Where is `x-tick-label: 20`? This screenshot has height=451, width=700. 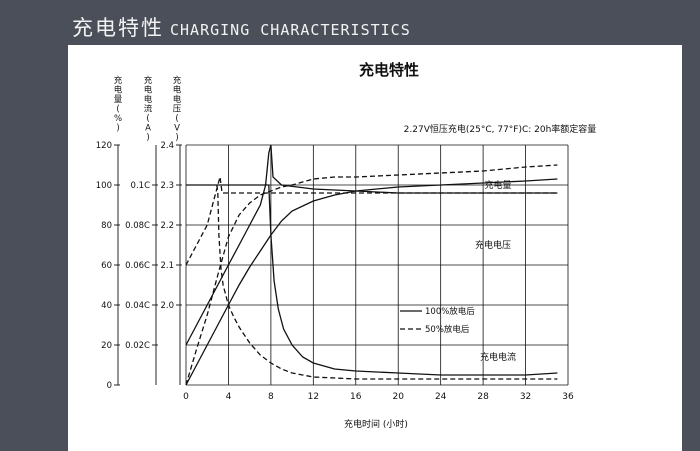
x-tick-label: 20 is located at coordinates (398, 397).